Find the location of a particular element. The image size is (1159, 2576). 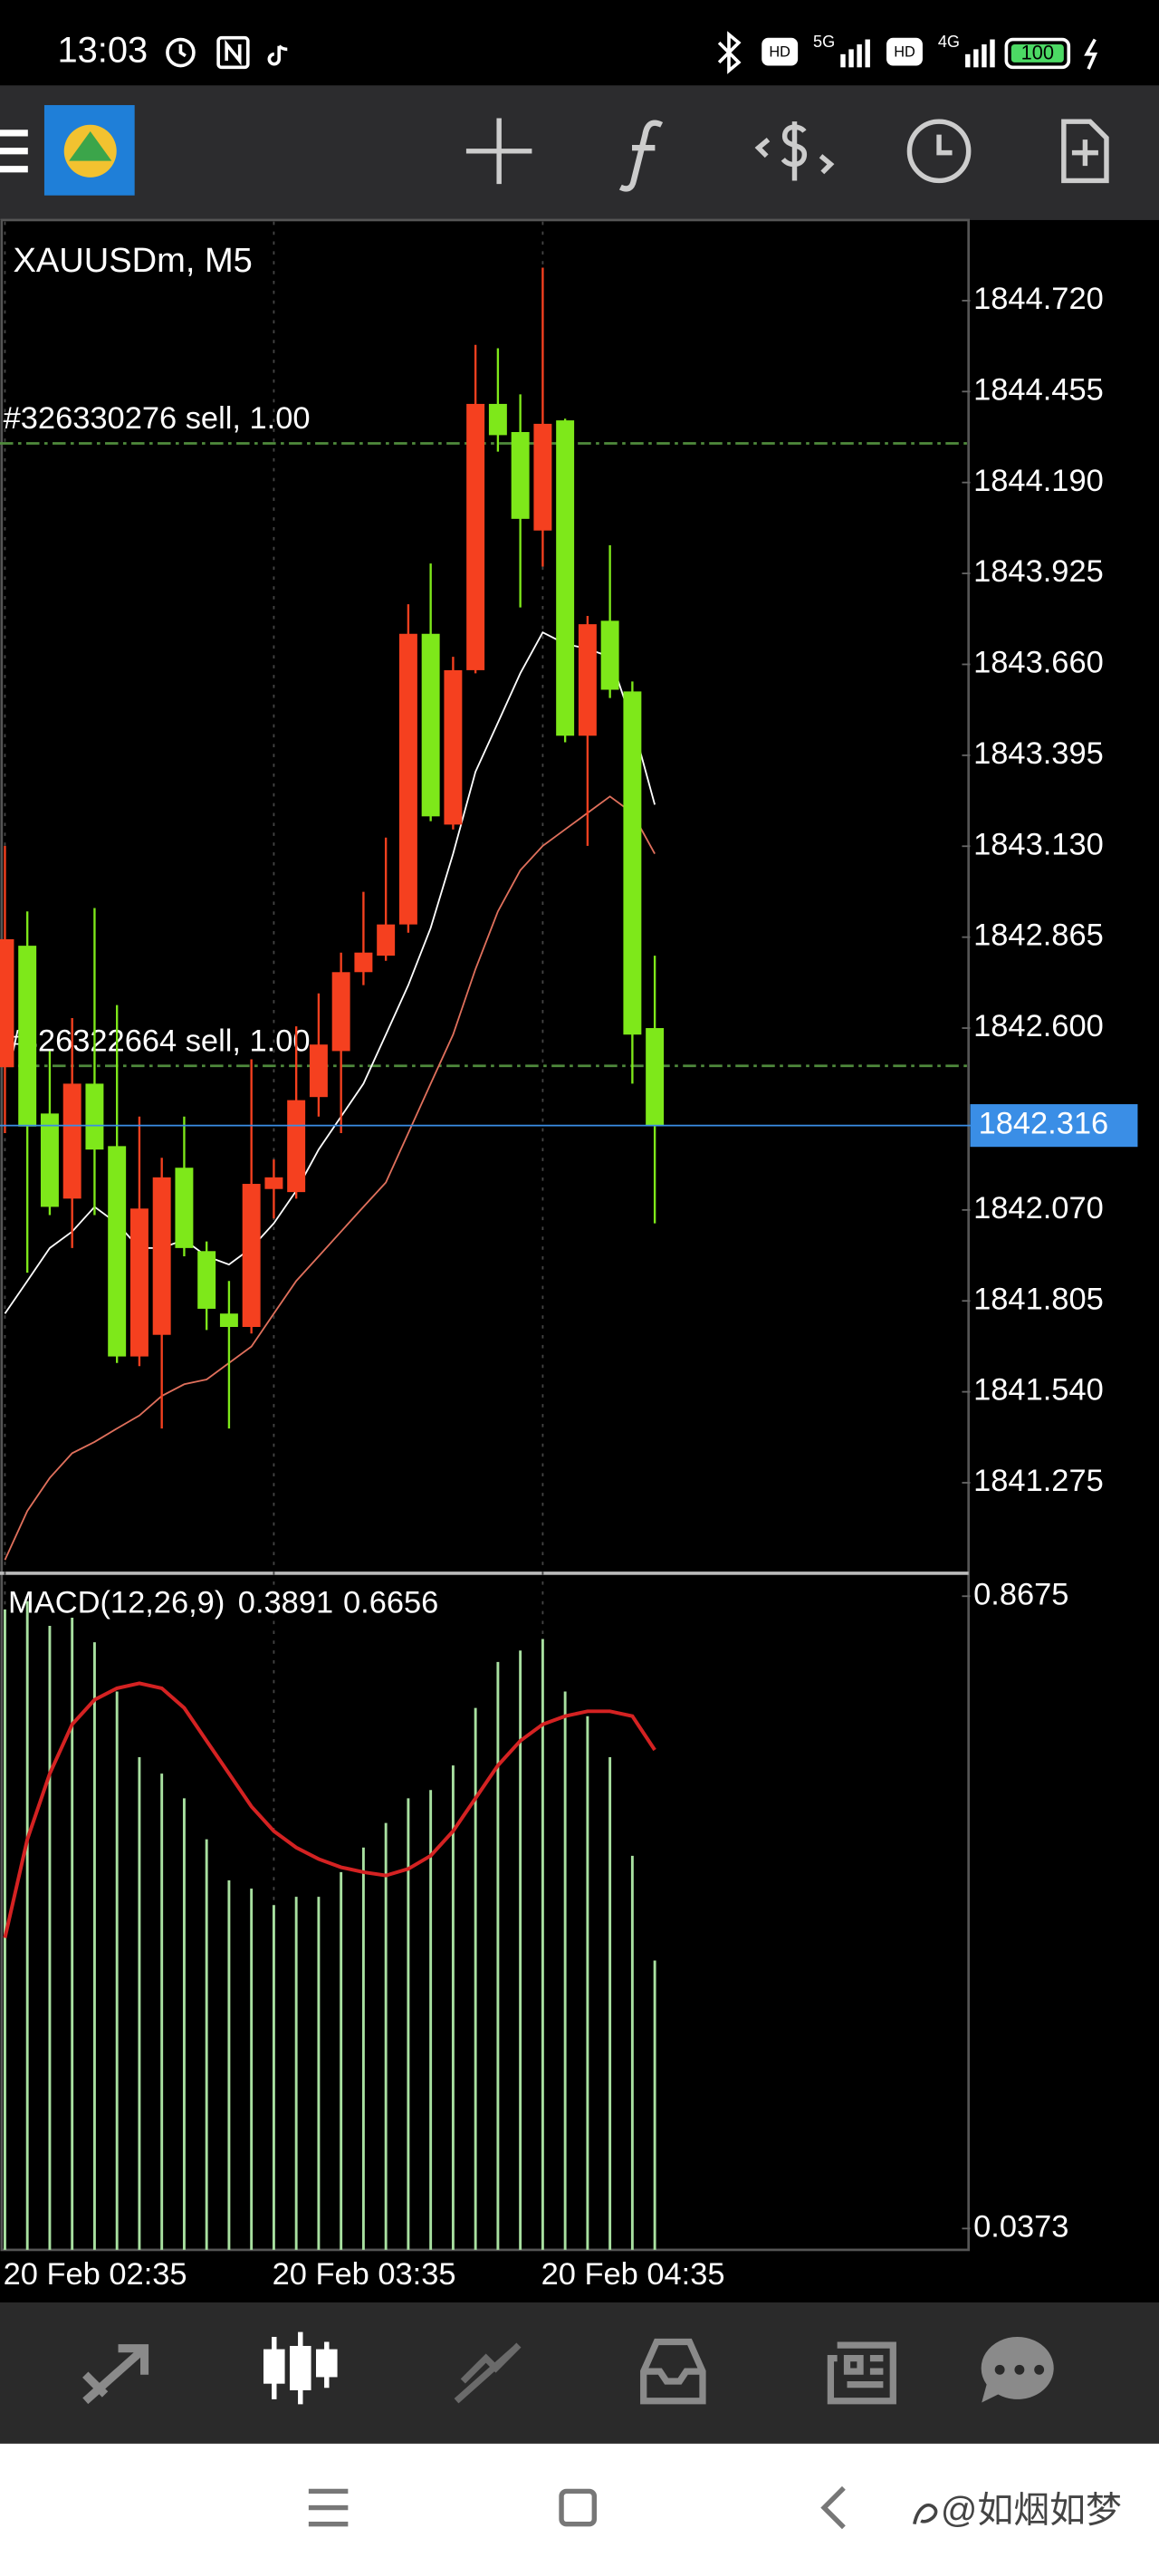

tab-bar is located at coordinates (579, 2373).